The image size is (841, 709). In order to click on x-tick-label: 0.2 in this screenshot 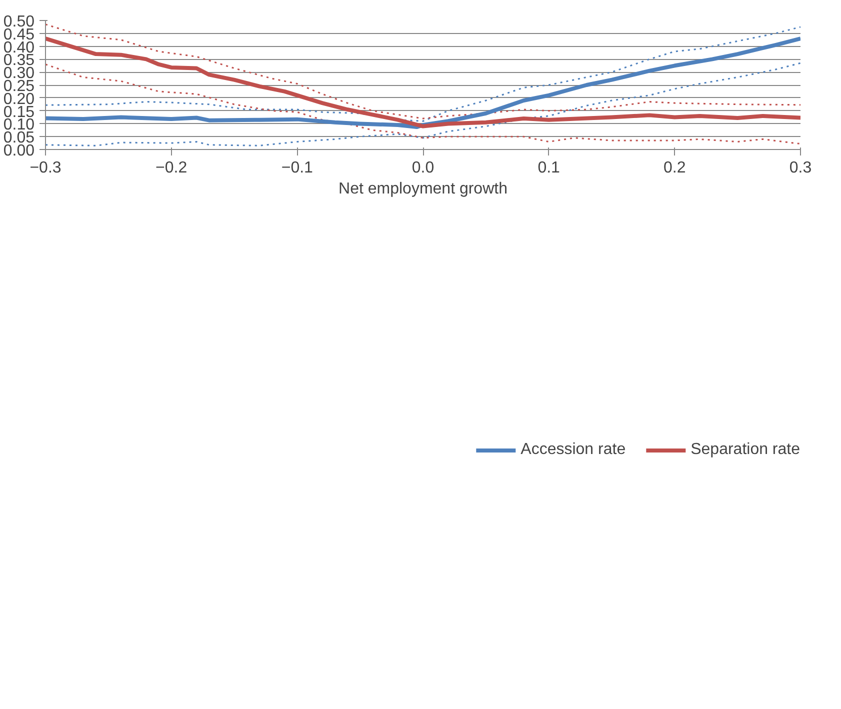, I will do `click(675, 168)`.